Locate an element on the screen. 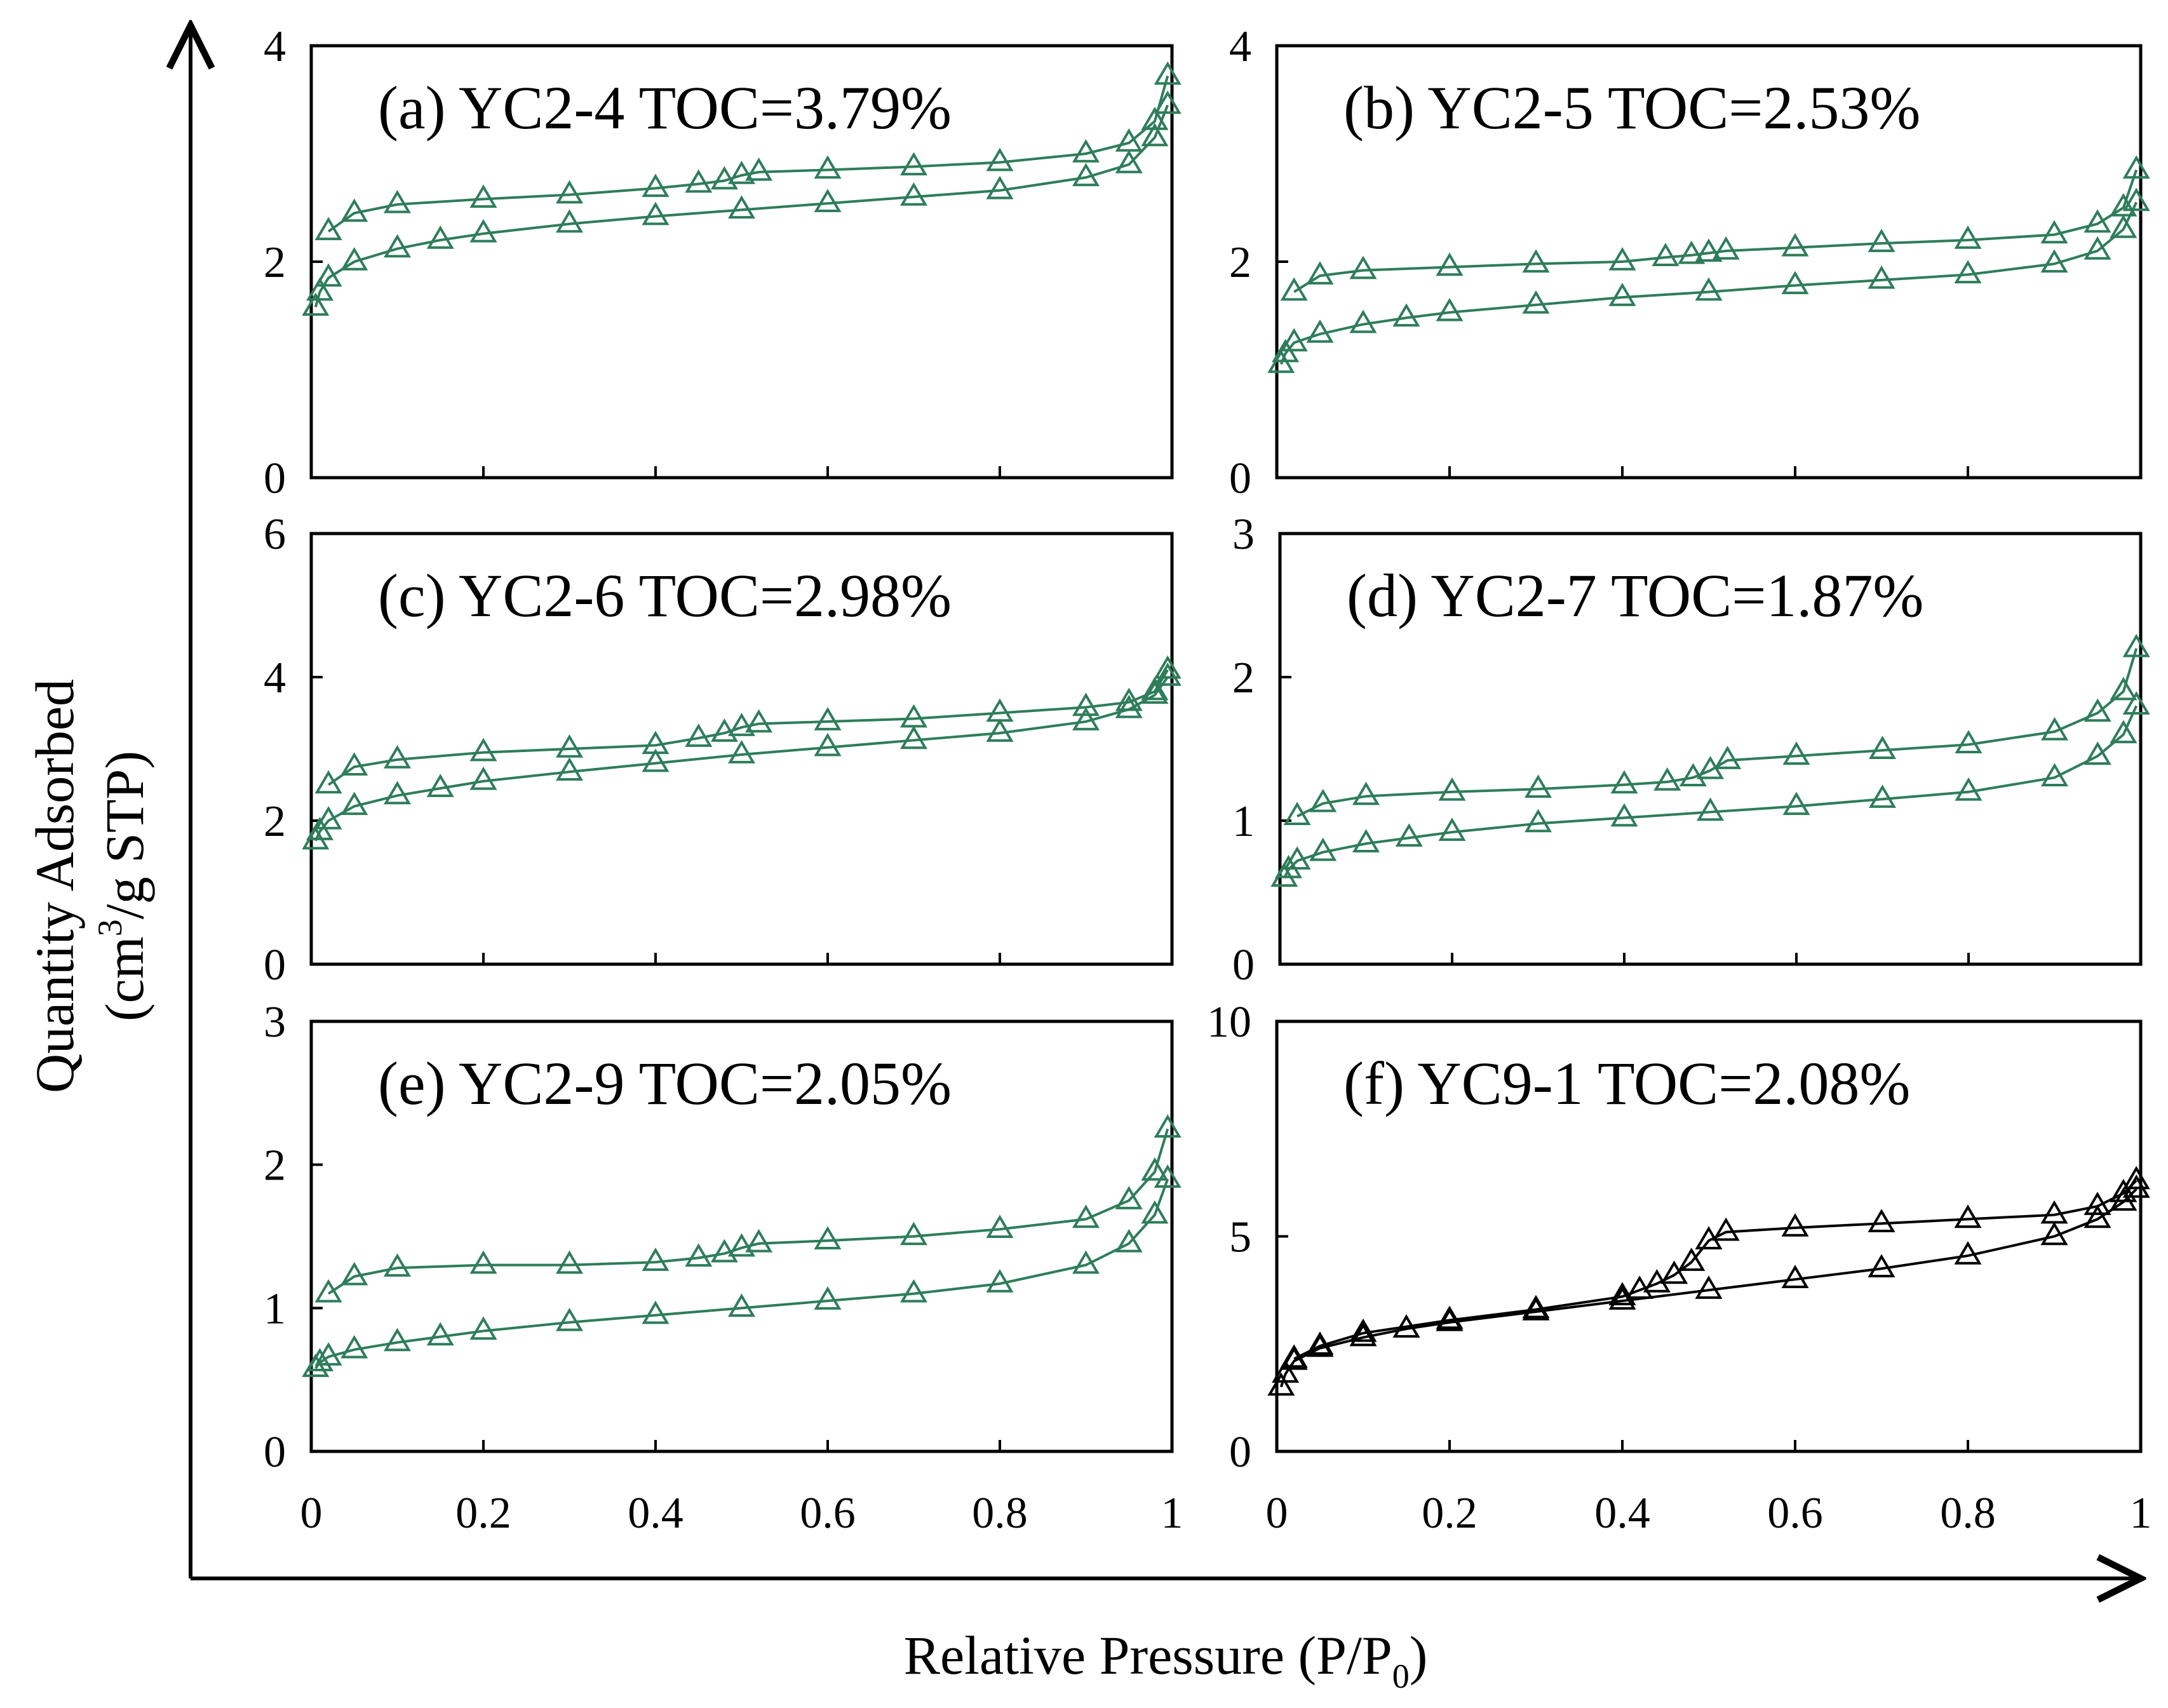 The height and width of the screenshot is (1708, 2168). x-tick-label: 0 is located at coordinates (1277, 1513).